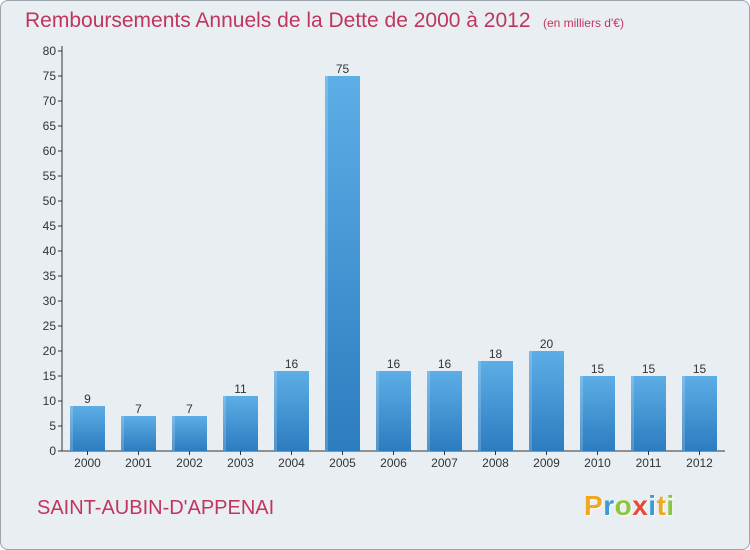  What do you see at coordinates (640, 505) in the screenshot?
I see `logo-letter: x` at bounding box center [640, 505].